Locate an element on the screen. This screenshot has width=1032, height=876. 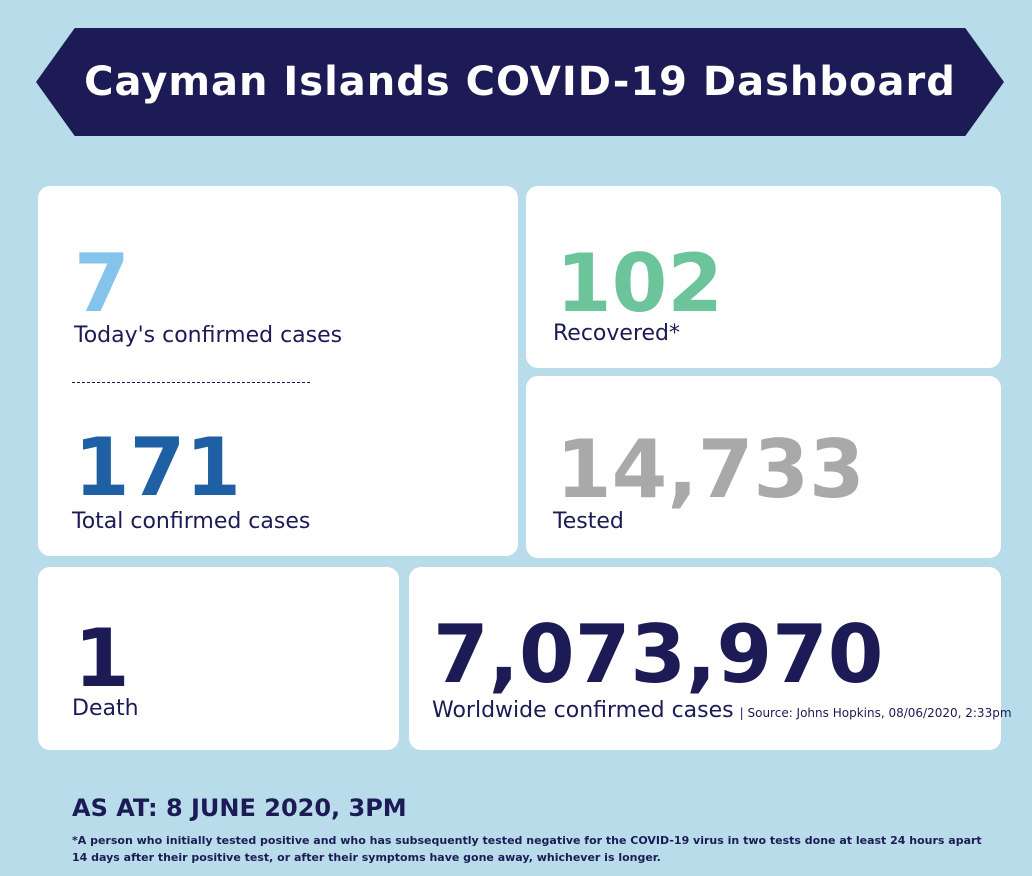
cases-divider is located at coordinates (191, 382).